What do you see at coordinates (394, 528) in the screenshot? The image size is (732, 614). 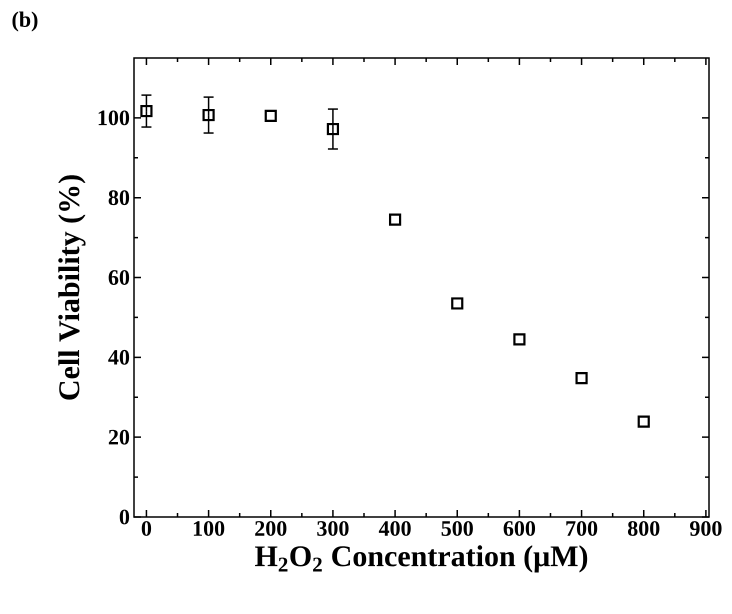 I see `x-tick-label: 400` at bounding box center [394, 528].